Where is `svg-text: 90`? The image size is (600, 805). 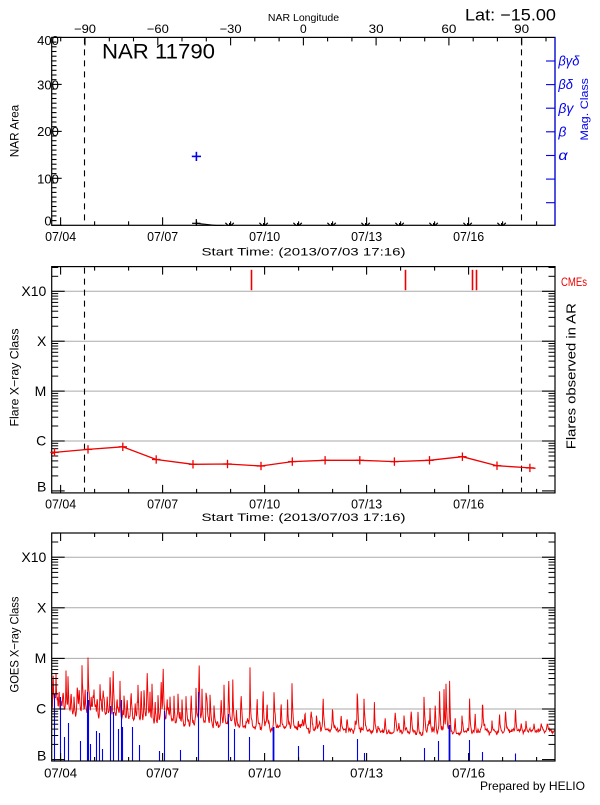
svg-text: 90 is located at coordinates (521, 29).